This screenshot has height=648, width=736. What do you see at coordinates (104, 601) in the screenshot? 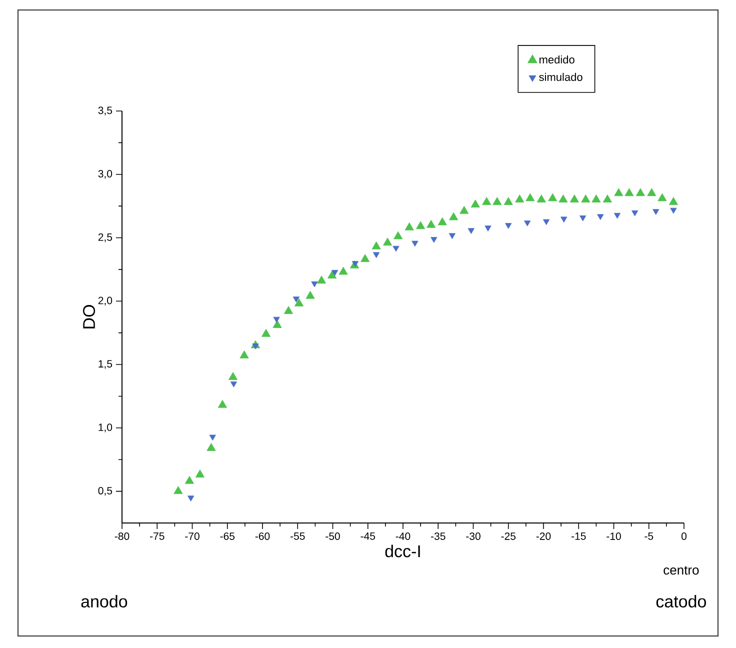
I see `text: anodo` at bounding box center [104, 601].